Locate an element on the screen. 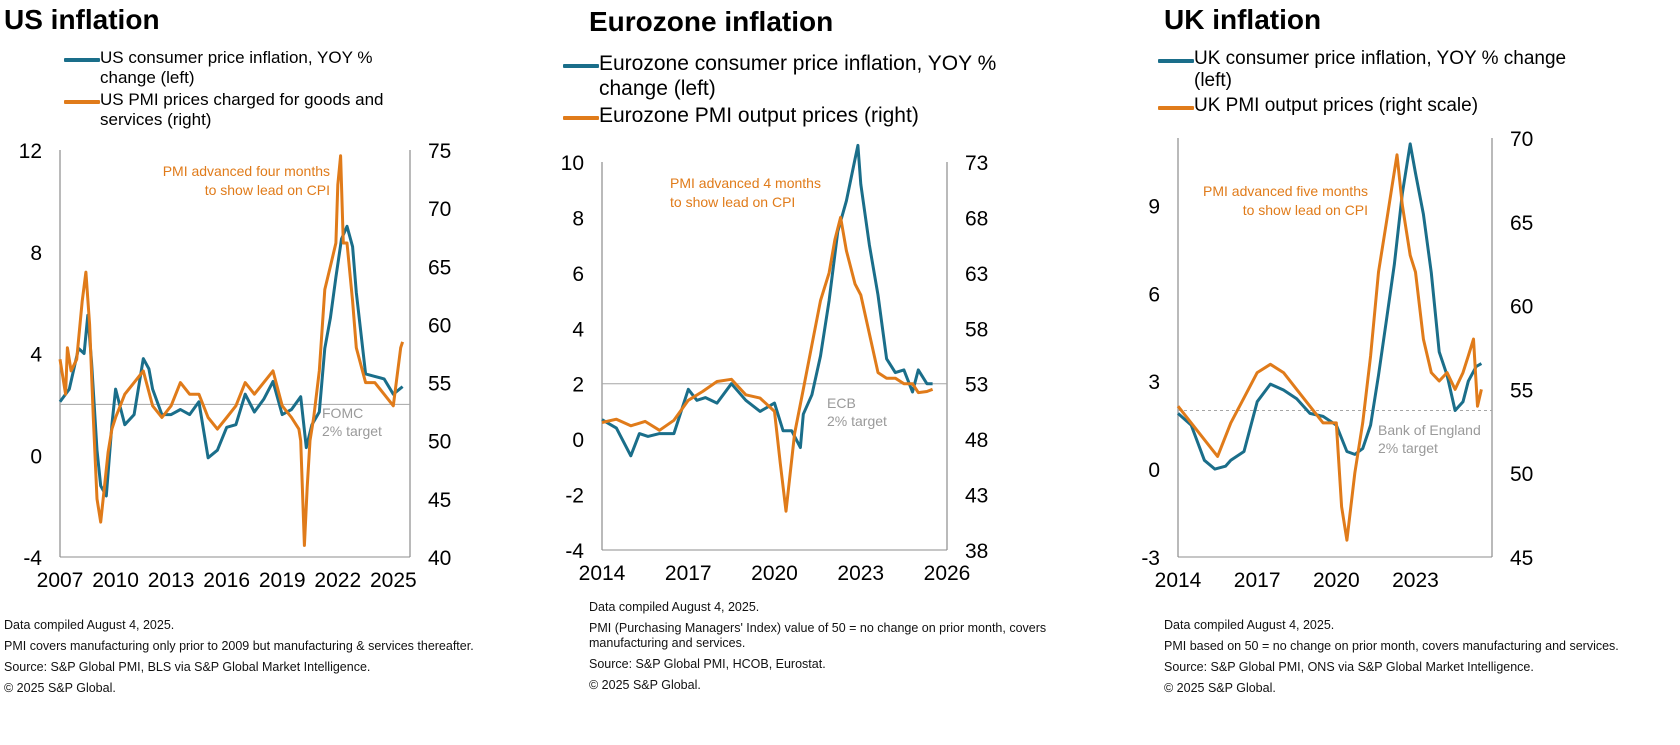  y-tick-right-label: 73 is located at coordinates (976, 163).